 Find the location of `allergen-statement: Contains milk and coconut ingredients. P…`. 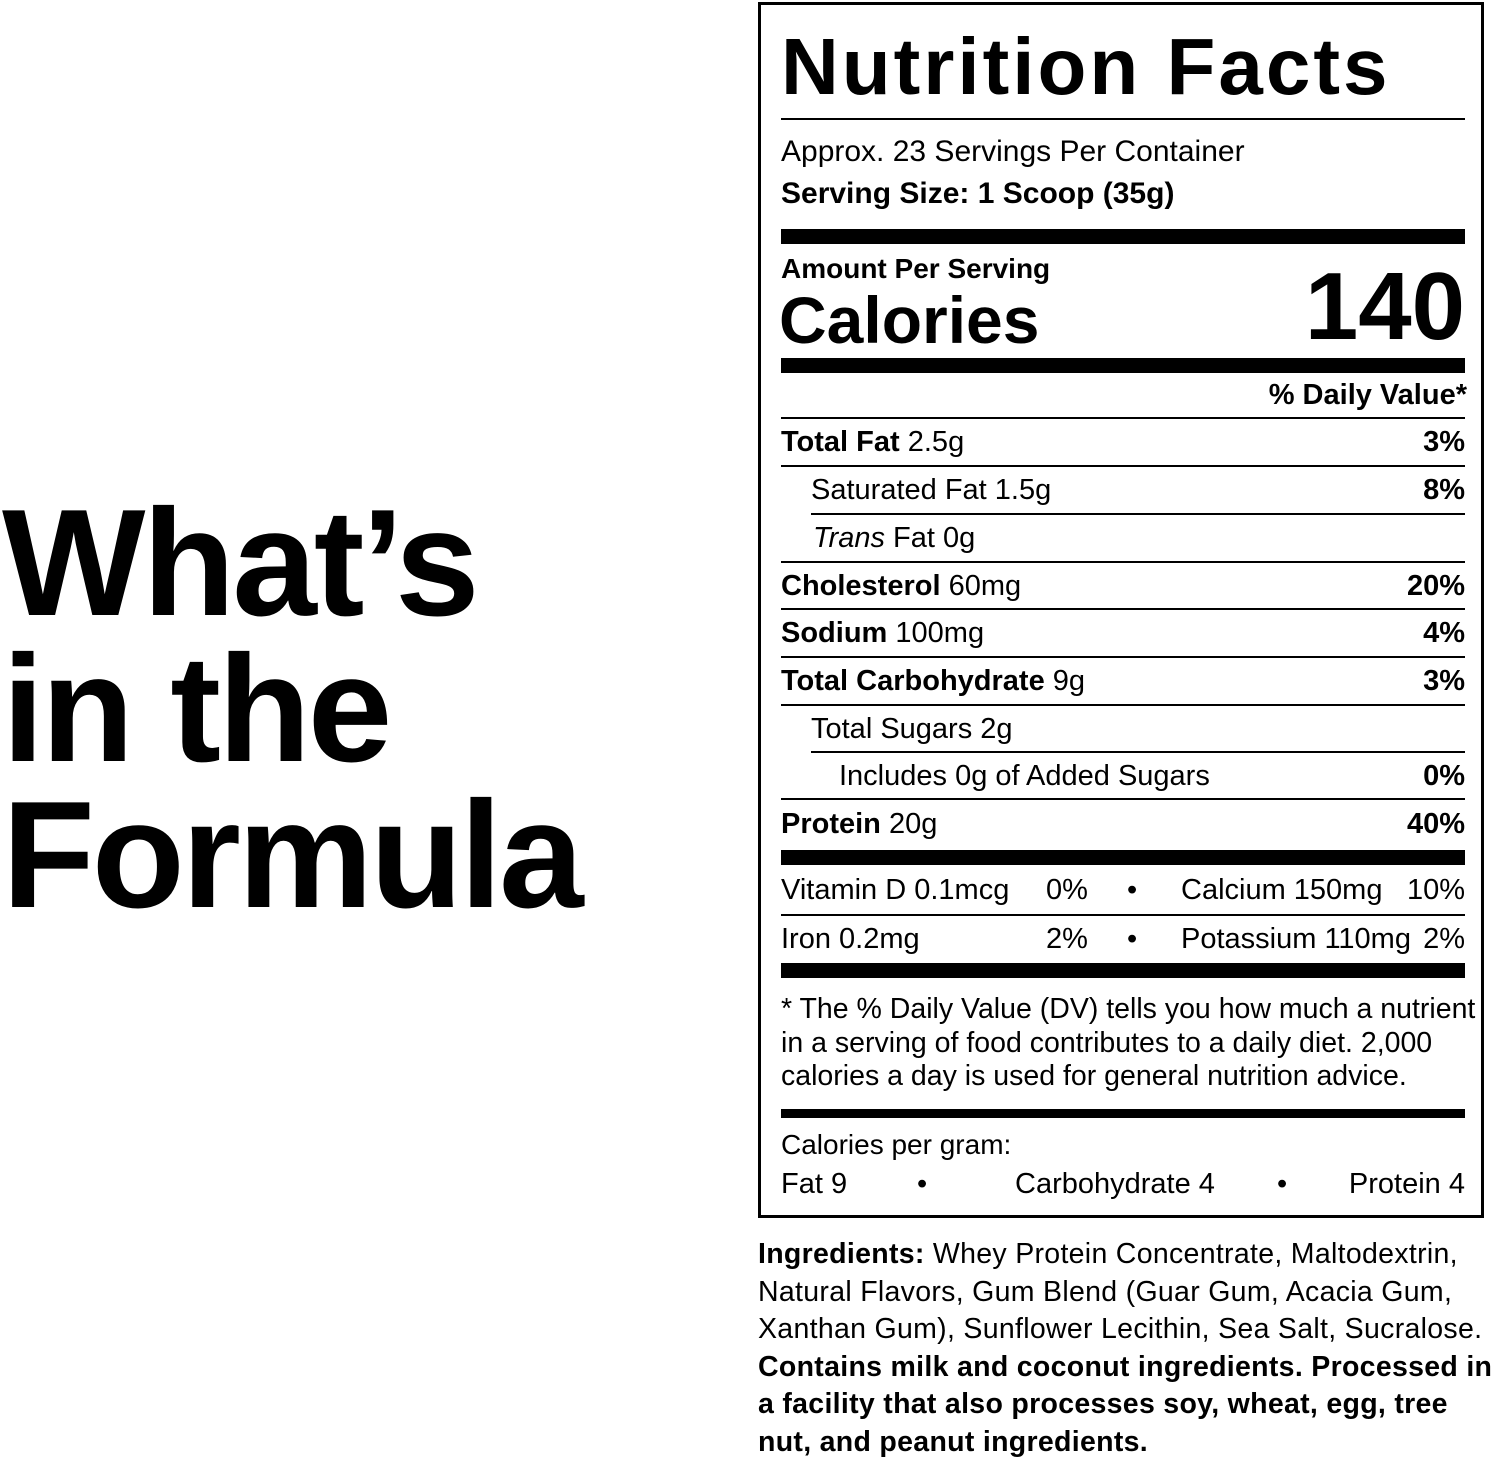

allergen-statement: Contains milk and coconut ingredients. P… is located at coordinates (1125, 1404).